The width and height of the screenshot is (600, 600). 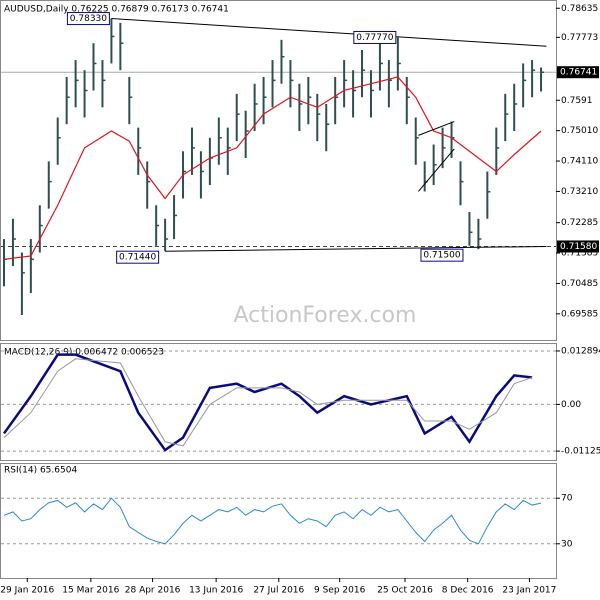 I want to click on x-tick-label: 8 Dec 2016, so click(x=468, y=591).